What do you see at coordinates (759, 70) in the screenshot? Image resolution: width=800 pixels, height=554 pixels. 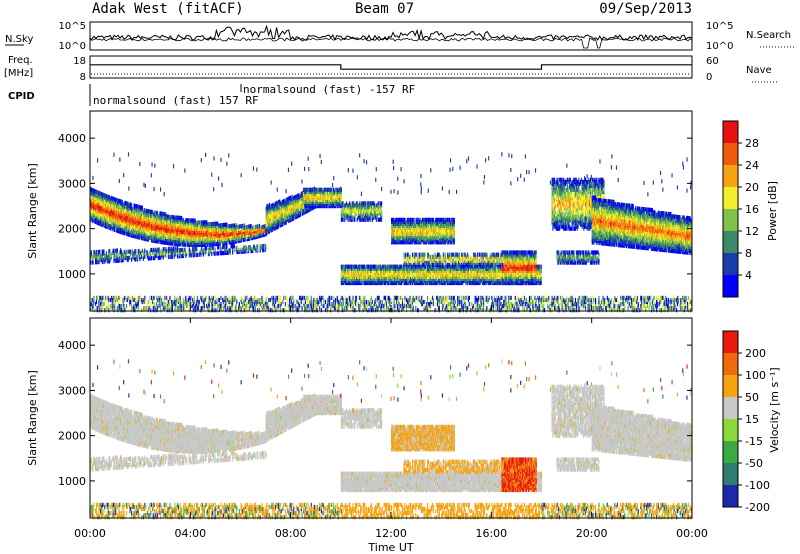 I see `nave-label: Nave` at bounding box center [759, 70].